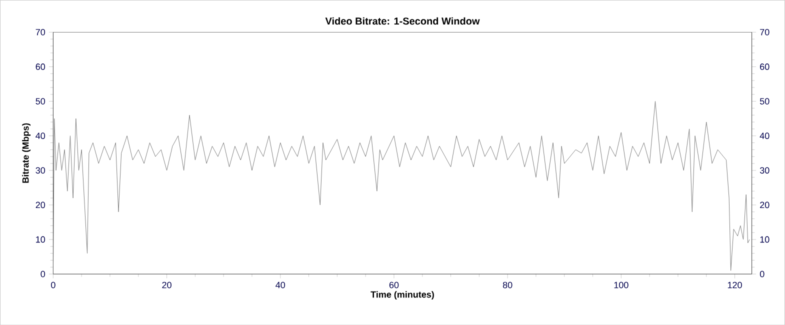 The height and width of the screenshot is (325, 785). What do you see at coordinates (765, 101) in the screenshot?
I see `y2-tick-label: 50` at bounding box center [765, 101].